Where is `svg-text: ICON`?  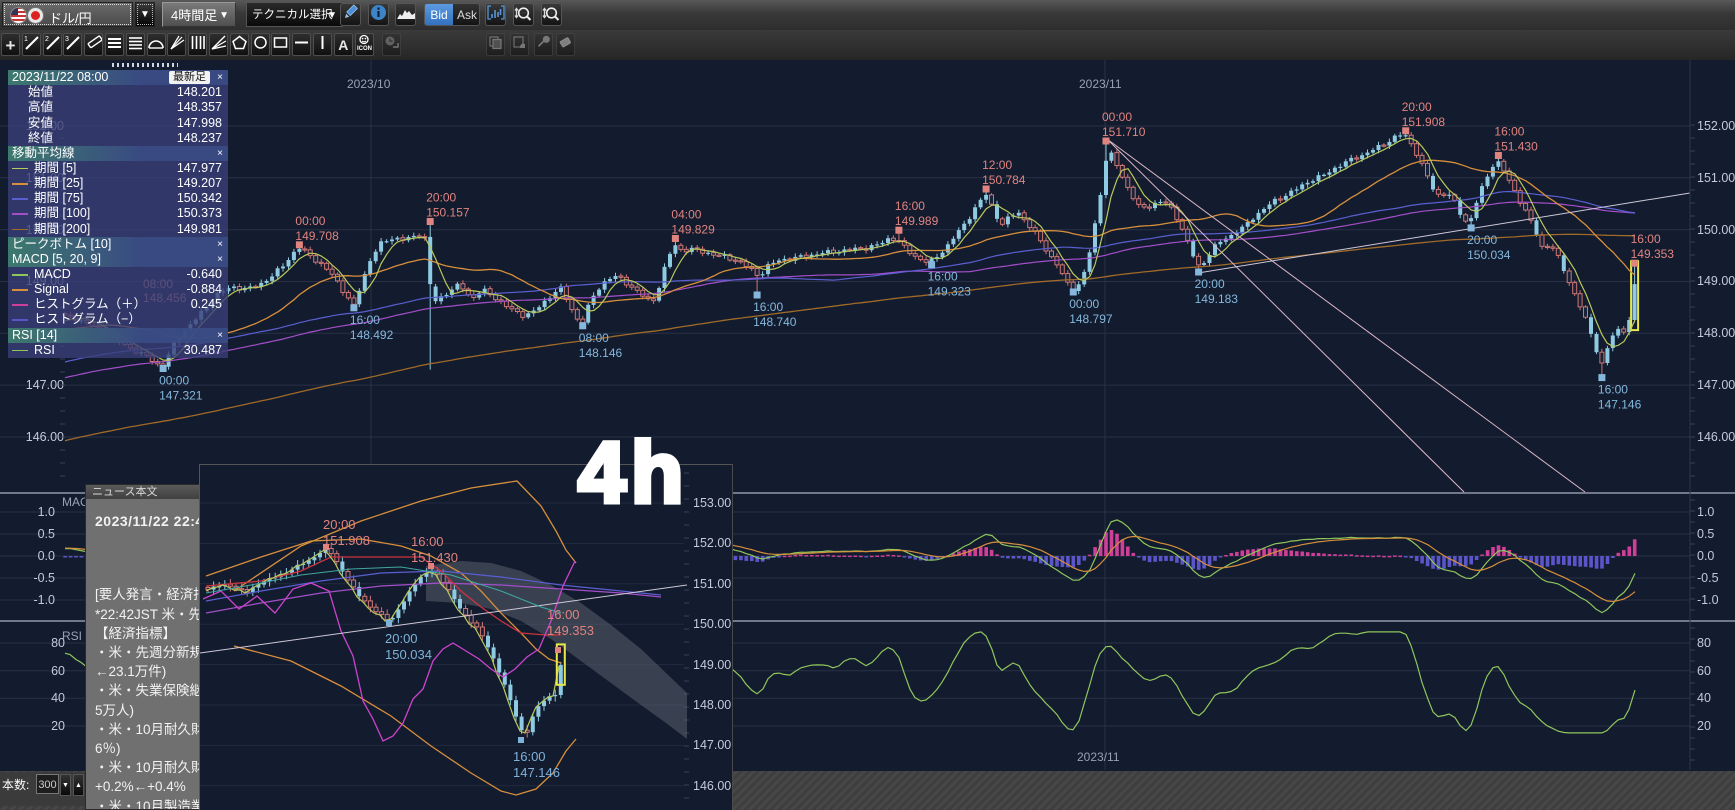 svg-text: ICON is located at coordinates (364, 48).